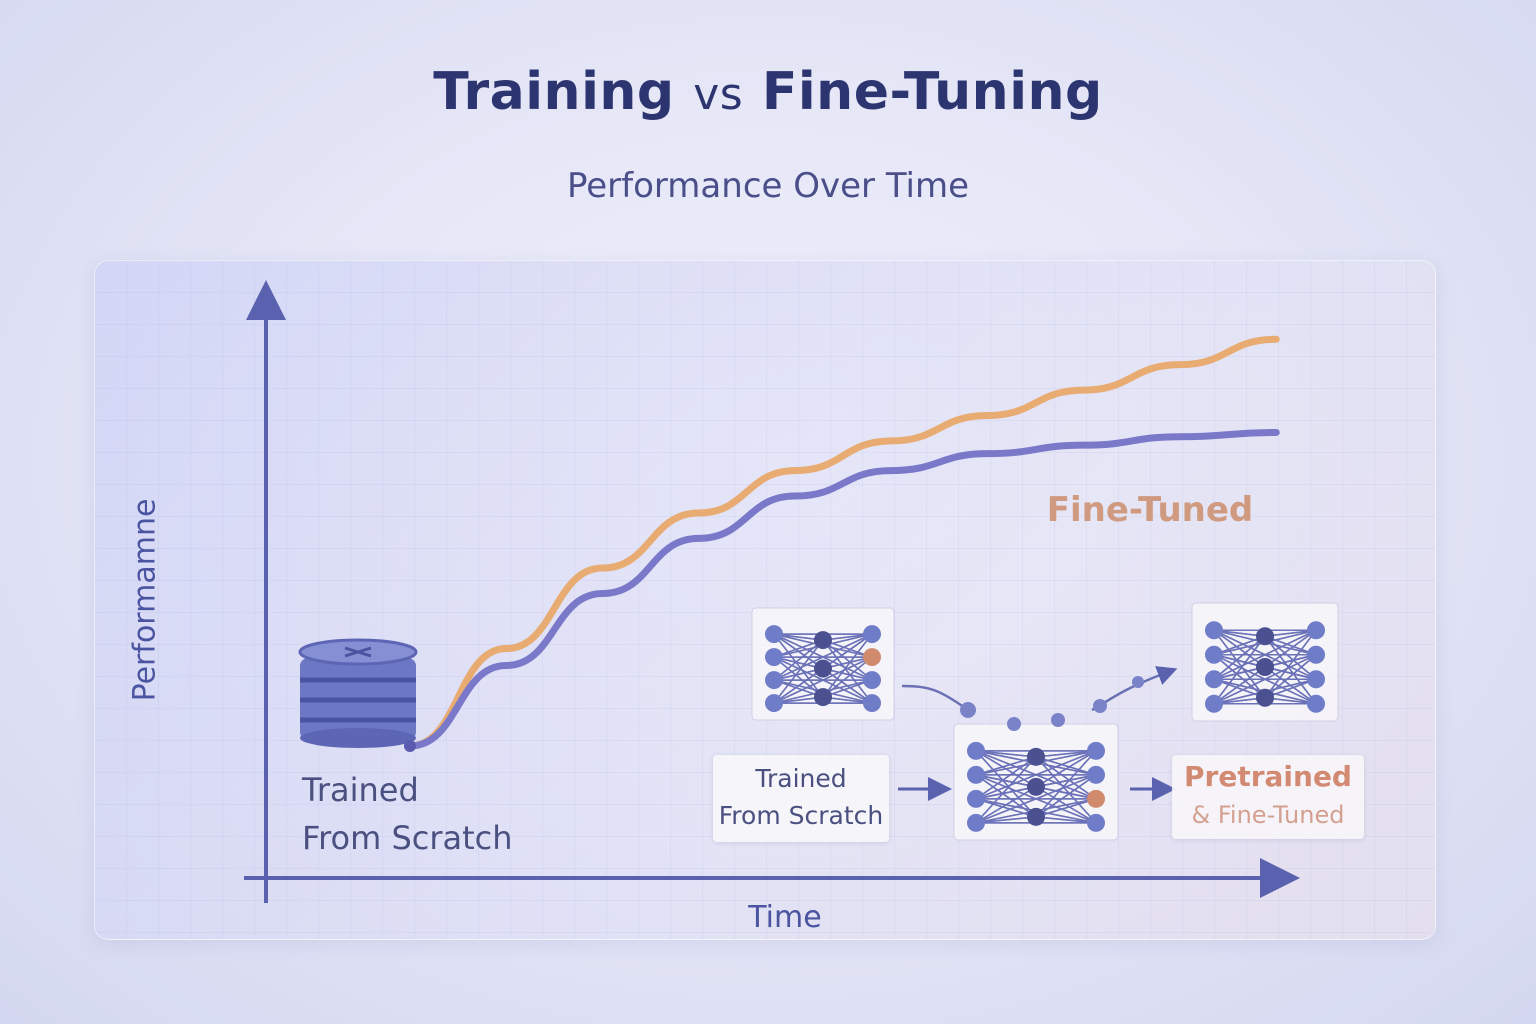 Image resolution: width=1536 pixels, height=1024 pixels. What do you see at coordinates (718, 94) in the screenshot?
I see `title-vs: vs` at bounding box center [718, 94].